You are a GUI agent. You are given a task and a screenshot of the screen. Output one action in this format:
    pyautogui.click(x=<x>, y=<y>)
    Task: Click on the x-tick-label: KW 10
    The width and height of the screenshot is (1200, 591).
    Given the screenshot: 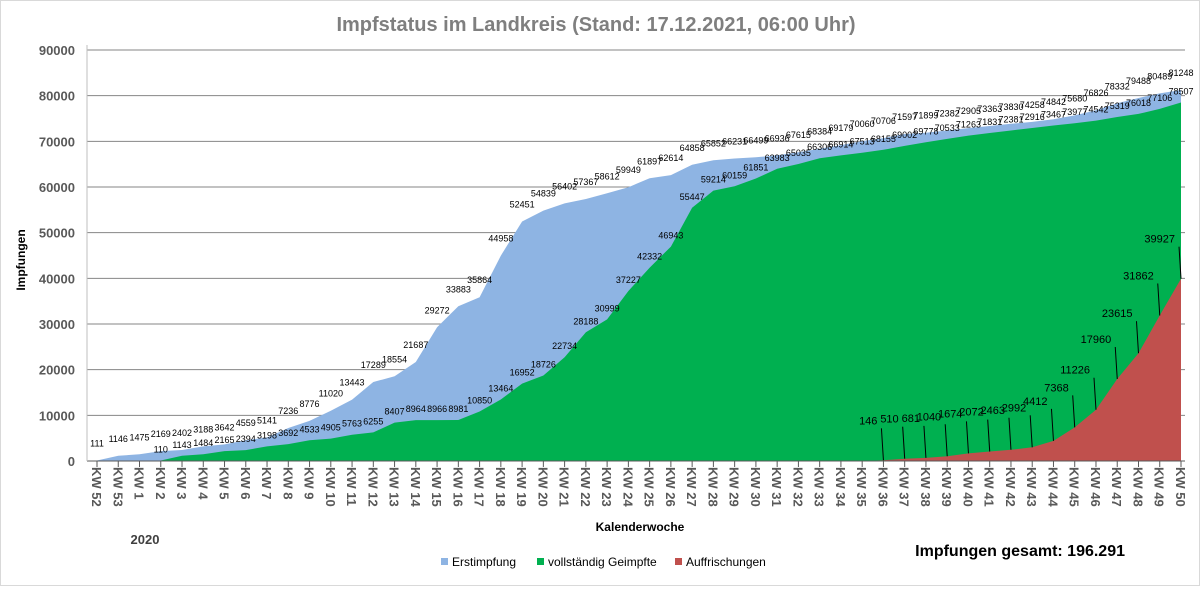 What is the action you would take?
    pyautogui.click(x=330, y=487)
    